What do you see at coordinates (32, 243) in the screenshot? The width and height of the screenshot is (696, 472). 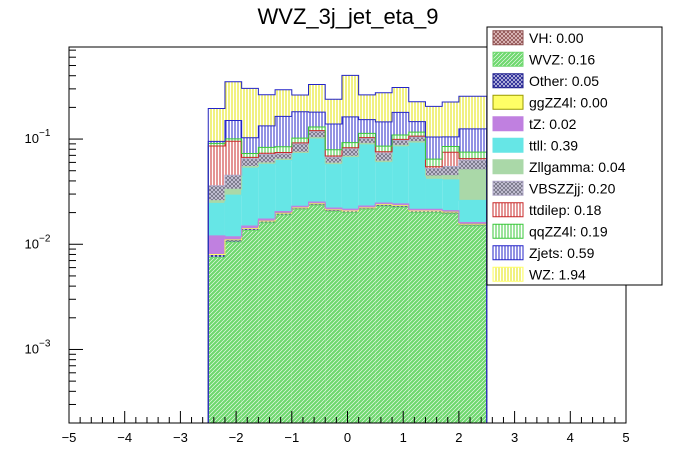 I see `y-tick-label: 10` at bounding box center [32, 243].